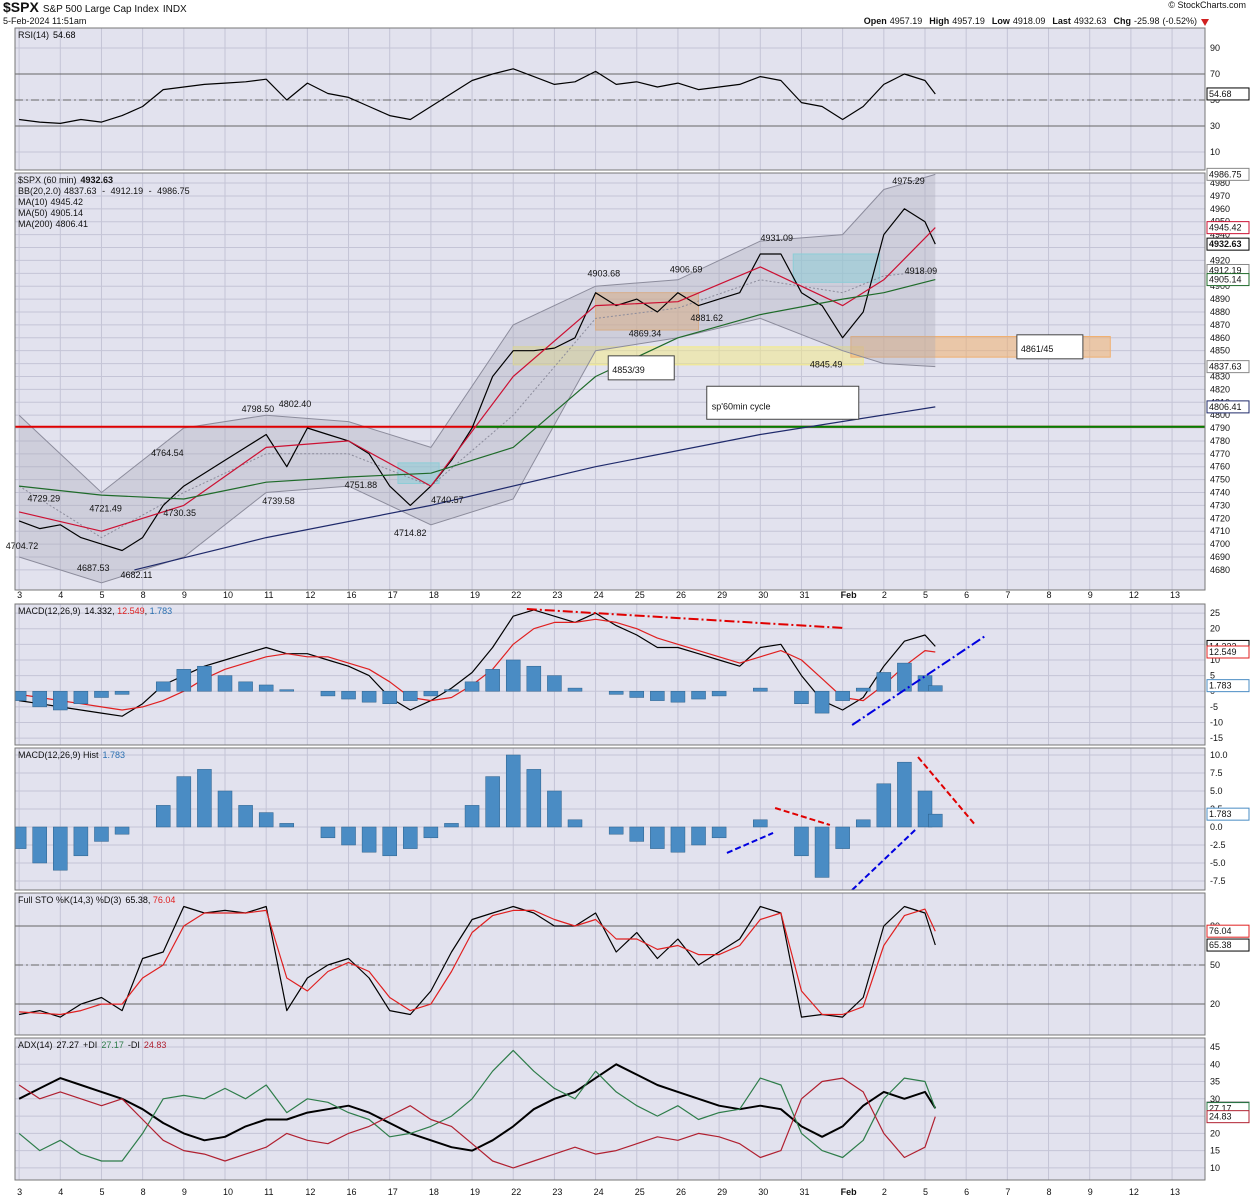  I want to click on x-tick-label: 2, so click(884, 595).